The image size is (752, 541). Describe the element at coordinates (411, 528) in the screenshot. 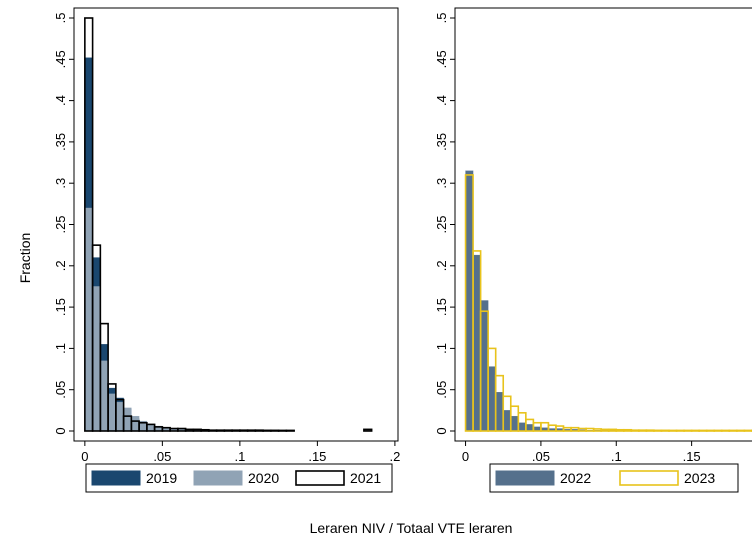

I see `x-axis-title: Leraren NIV / Totaal VTE leraren` at that location.